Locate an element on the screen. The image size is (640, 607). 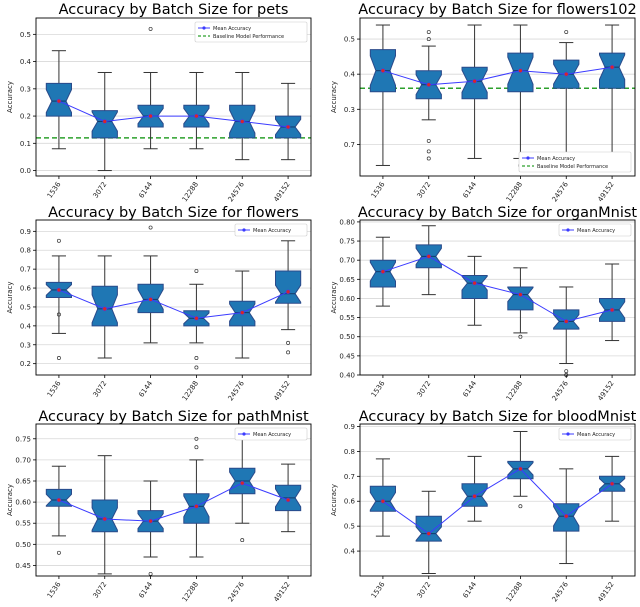
chart-title: Accuracy by Batch Size for bloodMnist is located at coordinates (498, 417).